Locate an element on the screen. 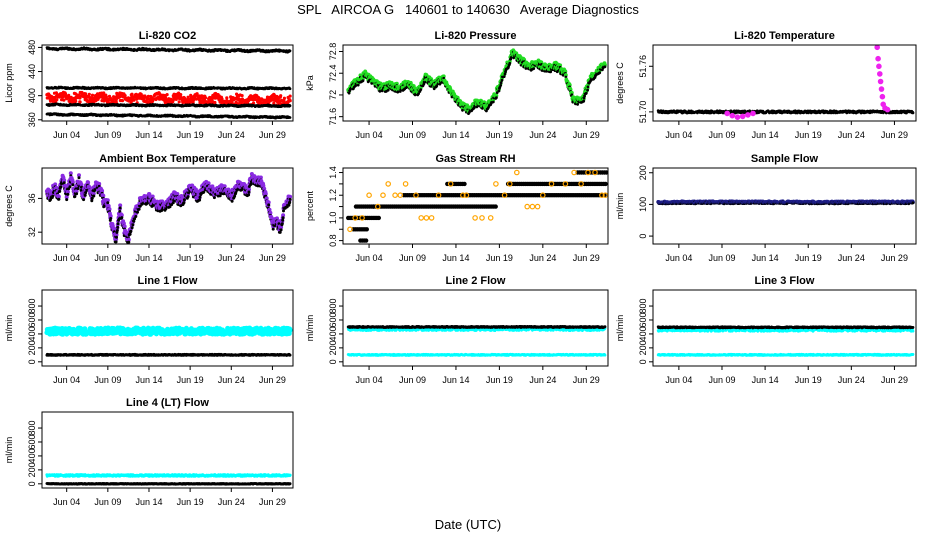 The image size is (936, 540). plot-frame is located at coordinates (167, 83).